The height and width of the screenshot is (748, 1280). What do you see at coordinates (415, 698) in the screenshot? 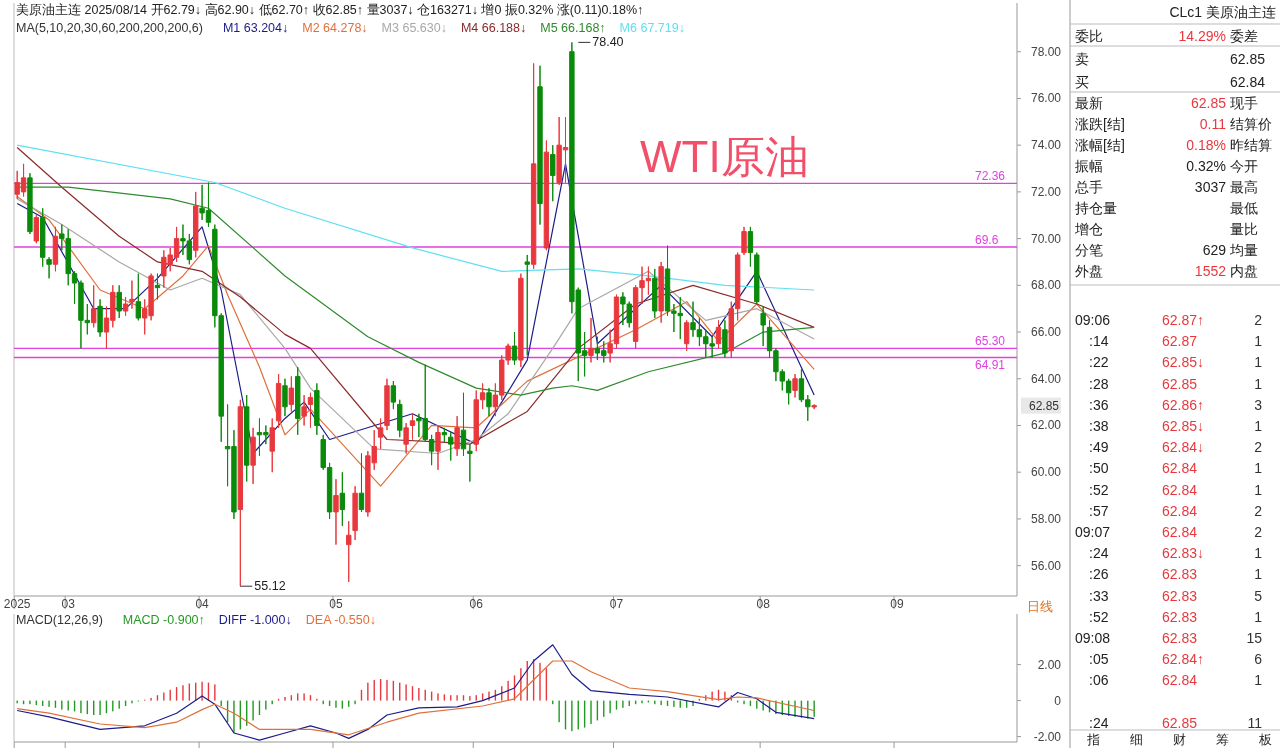
I see `line-series` at bounding box center [415, 698].